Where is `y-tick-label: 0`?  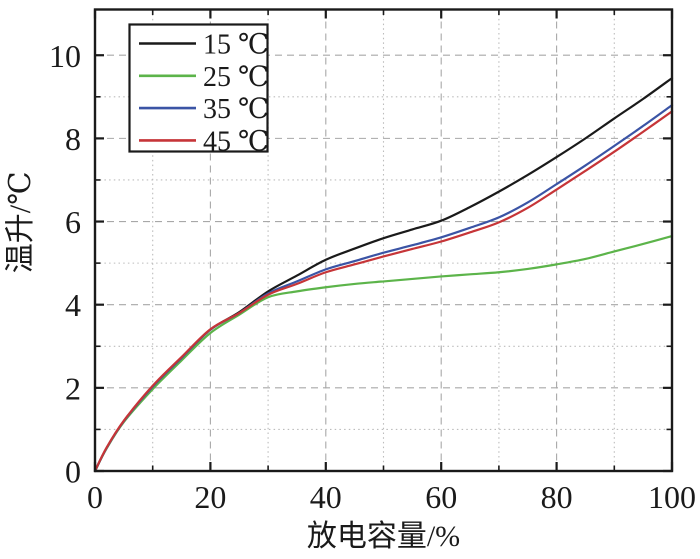 y-tick-label: 0 is located at coordinates (73, 472).